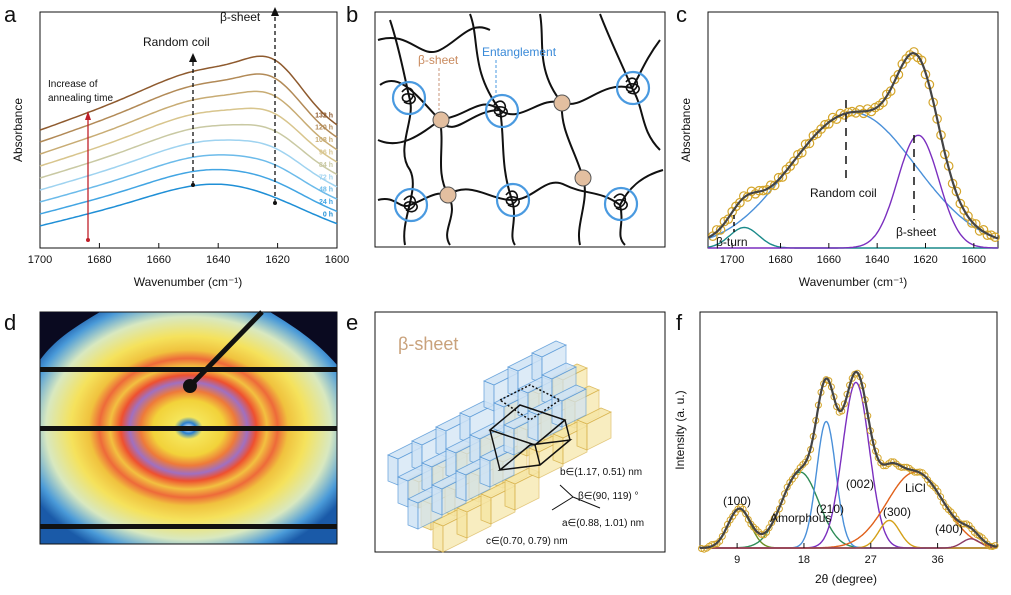  What do you see at coordinates (530, 428) in the screenshot?
I see `unit-cell` at bounding box center [530, 428].